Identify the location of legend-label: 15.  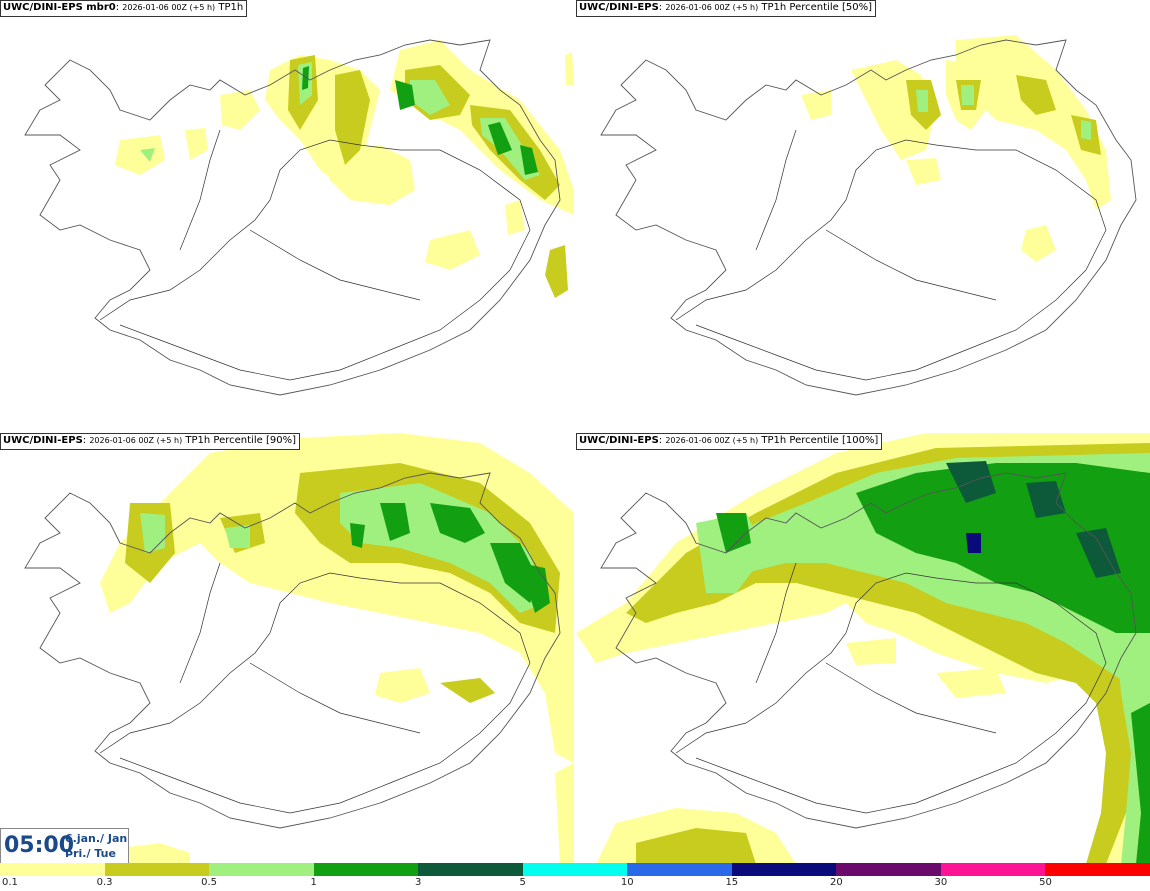
(732, 882).